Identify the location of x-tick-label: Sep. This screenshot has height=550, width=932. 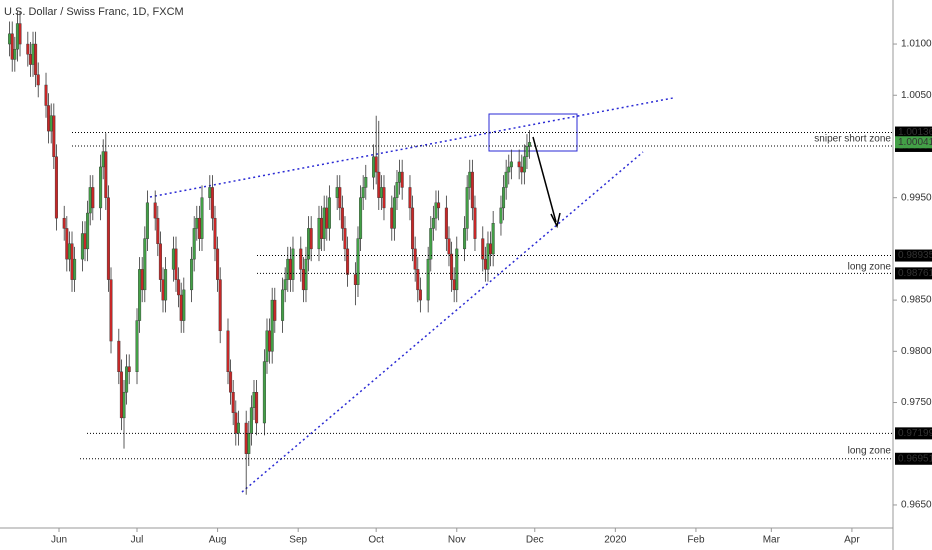
(298, 540).